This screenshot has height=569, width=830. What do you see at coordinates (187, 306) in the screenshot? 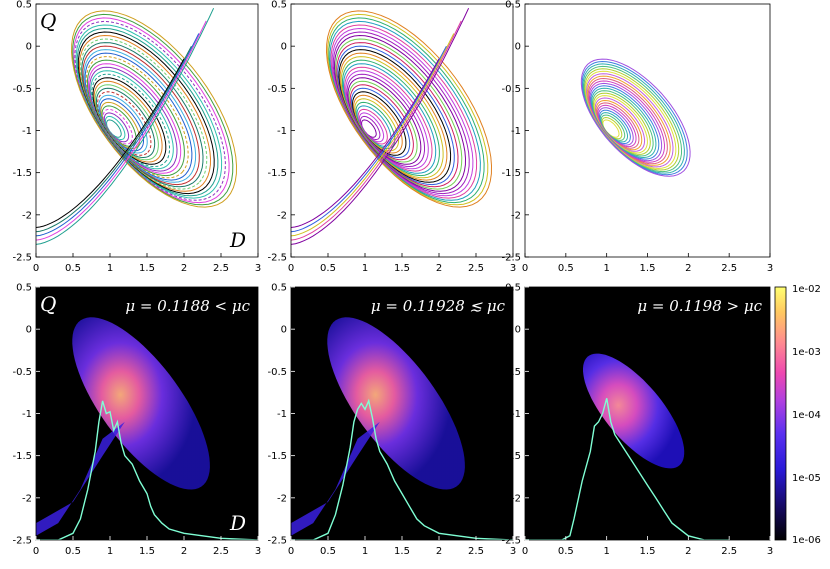
I see `panel-annotation: μ = 0.1188 < μc` at bounding box center [187, 306].